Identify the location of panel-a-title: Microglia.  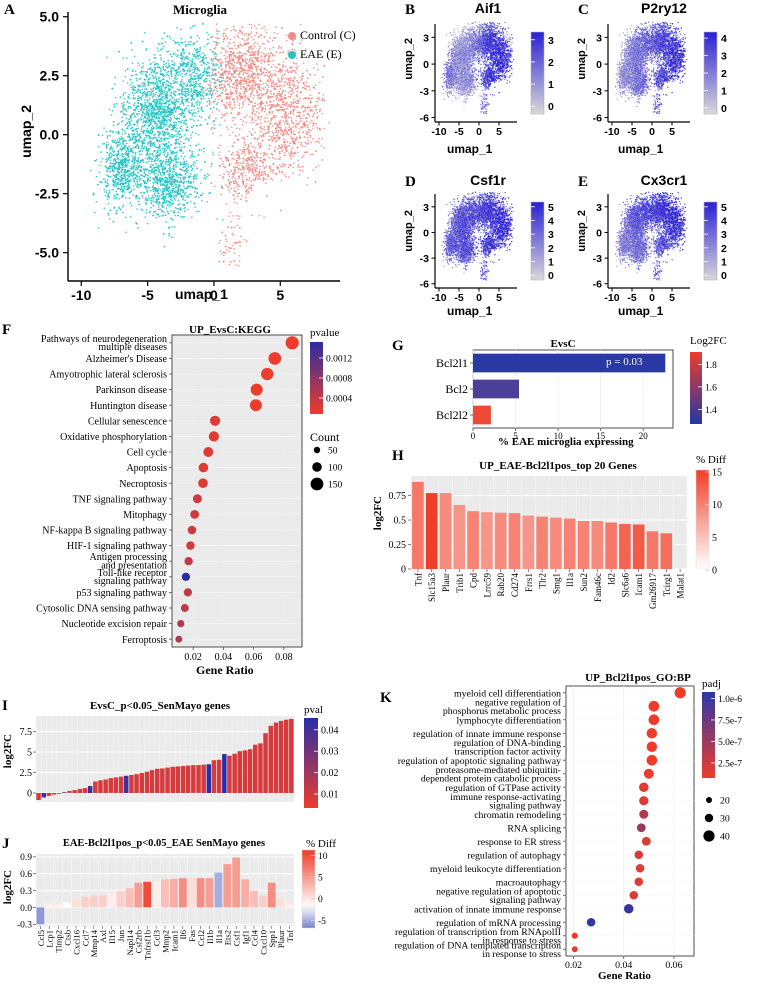
(200, 10).